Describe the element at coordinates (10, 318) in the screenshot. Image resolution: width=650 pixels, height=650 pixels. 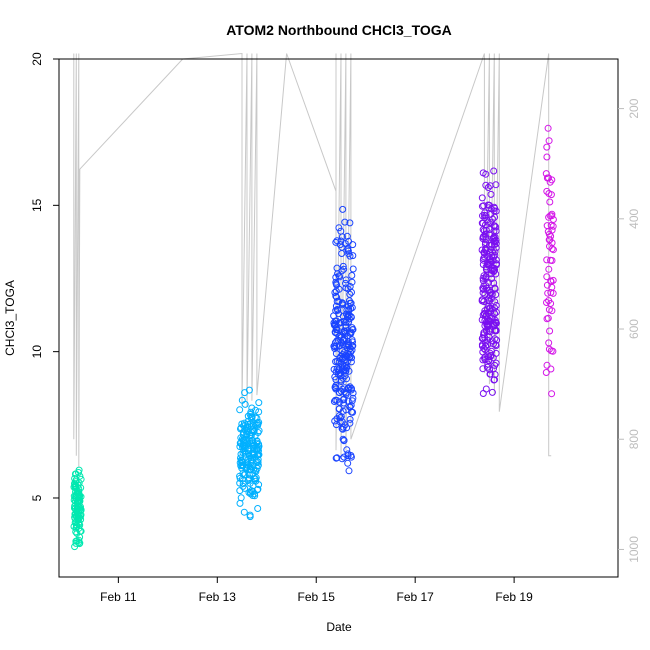
I see `y-axis-label: CHCl3_TOGA` at that location.